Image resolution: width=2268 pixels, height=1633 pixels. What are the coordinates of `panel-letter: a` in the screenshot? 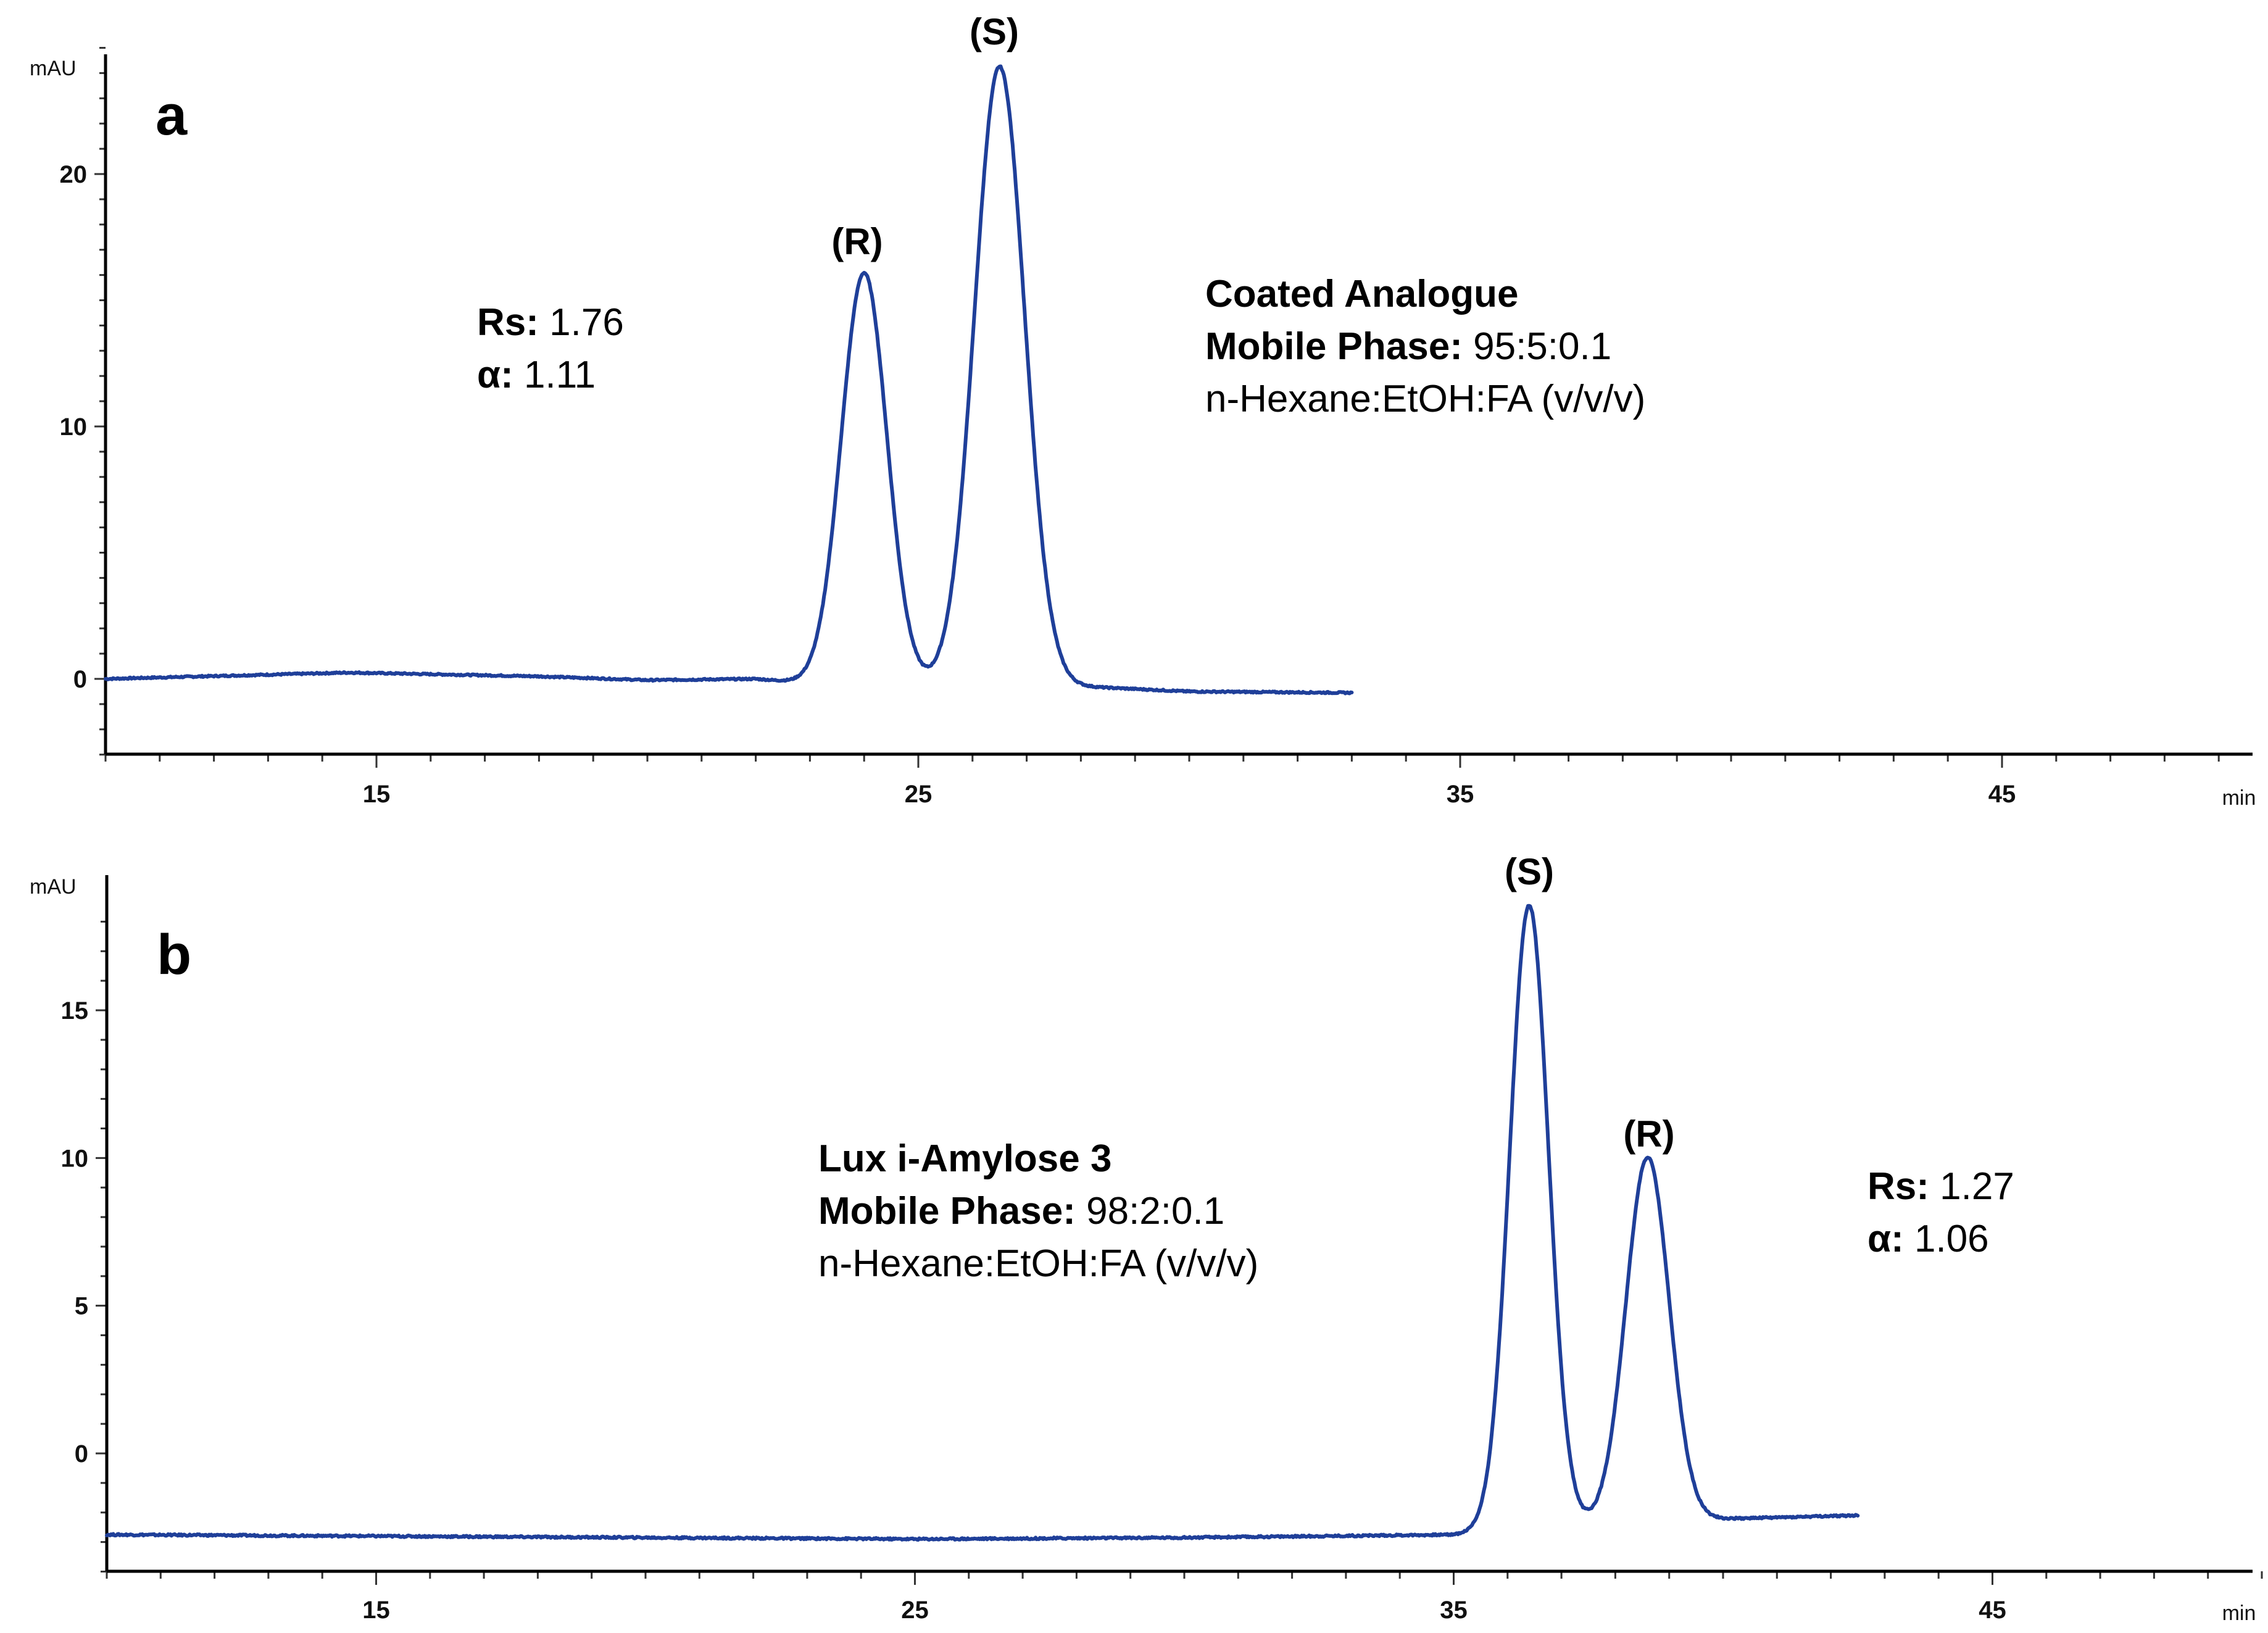 It's located at (172, 115).